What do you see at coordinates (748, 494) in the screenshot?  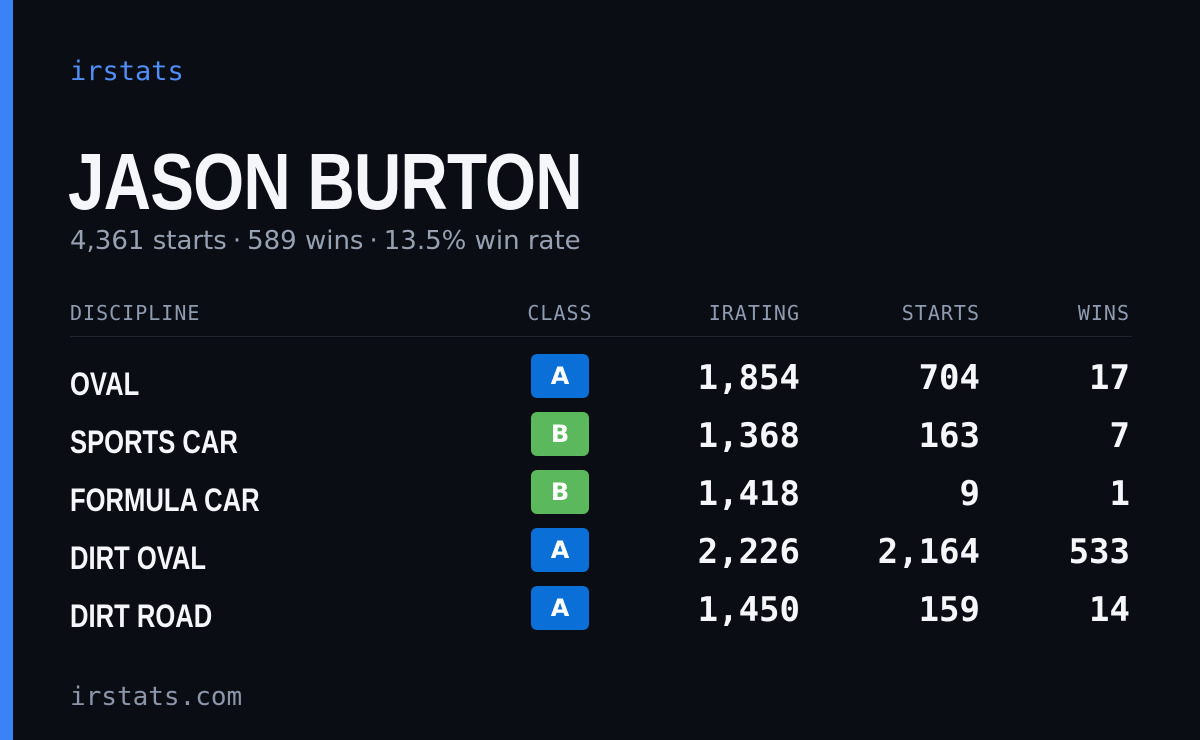 I see `irating-value: 1,418` at bounding box center [748, 494].